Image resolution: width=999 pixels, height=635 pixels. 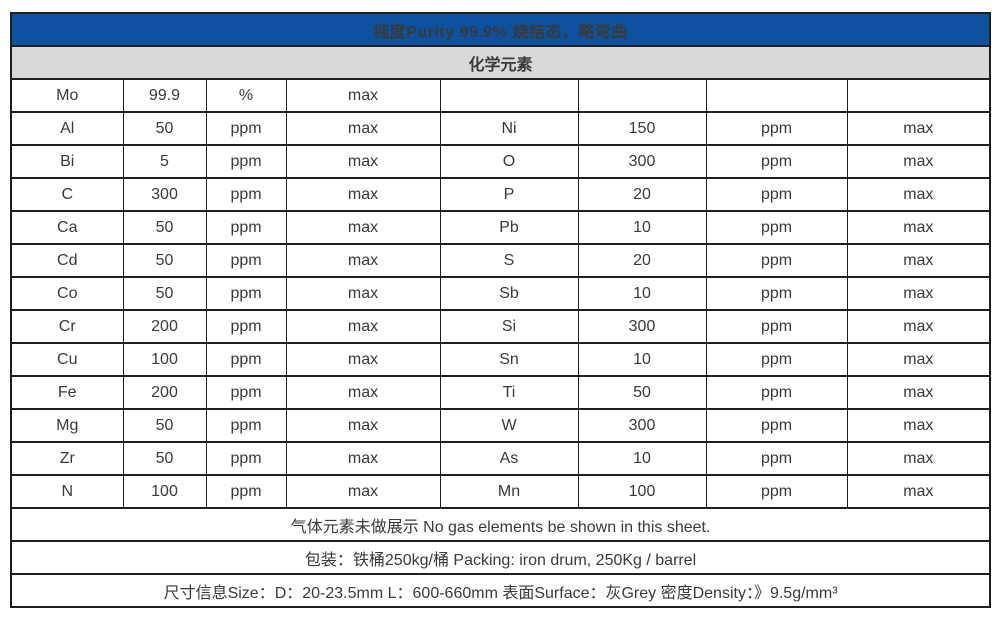 What do you see at coordinates (67, 128) in the screenshot?
I see `table-cell: Al` at bounding box center [67, 128].